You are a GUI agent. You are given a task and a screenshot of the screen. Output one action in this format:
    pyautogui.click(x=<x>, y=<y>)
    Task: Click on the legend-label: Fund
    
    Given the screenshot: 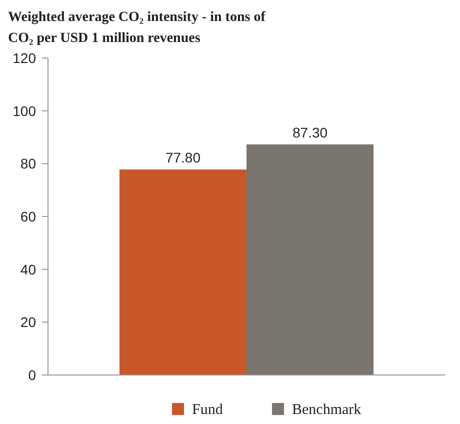 What is the action you would take?
    pyautogui.click(x=208, y=410)
    